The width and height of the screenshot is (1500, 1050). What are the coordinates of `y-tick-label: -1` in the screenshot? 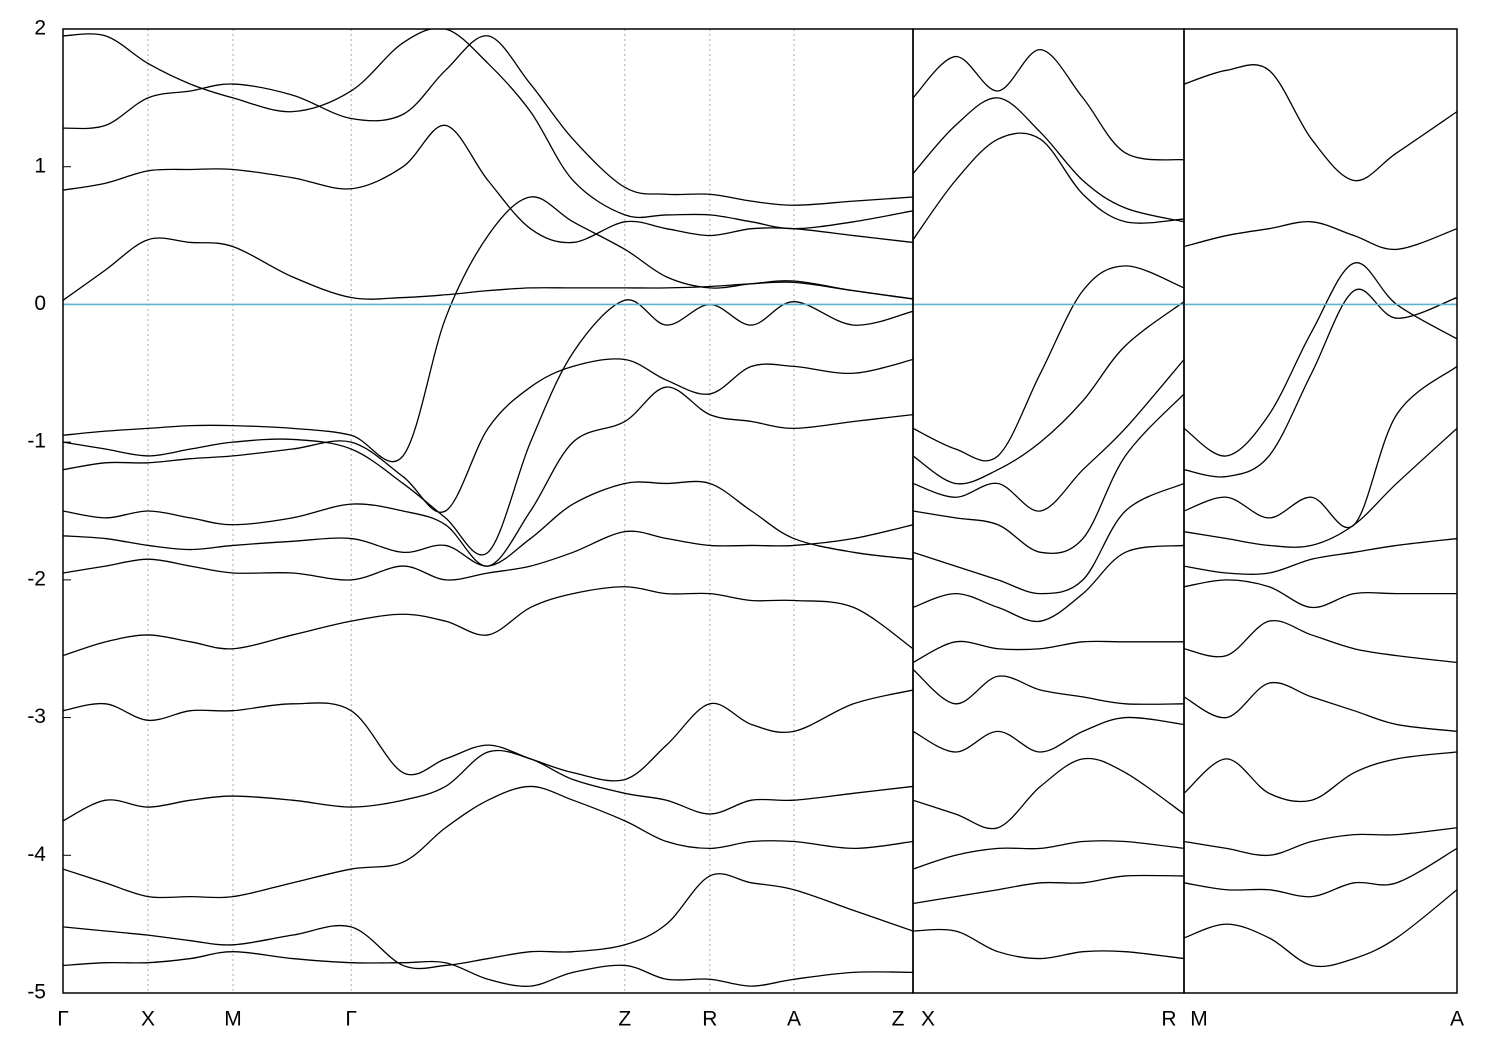 It's located at (36, 441).